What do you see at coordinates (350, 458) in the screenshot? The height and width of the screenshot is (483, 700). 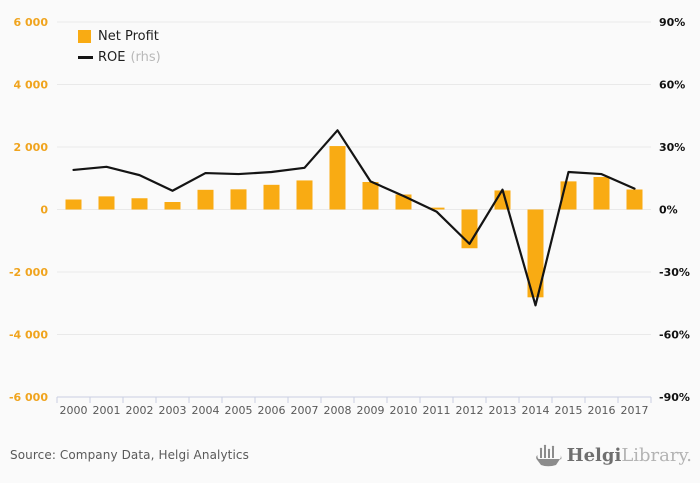 I see `chart-footer: Source: Company Data, Helgi Analytics` at bounding box center [350, 458].